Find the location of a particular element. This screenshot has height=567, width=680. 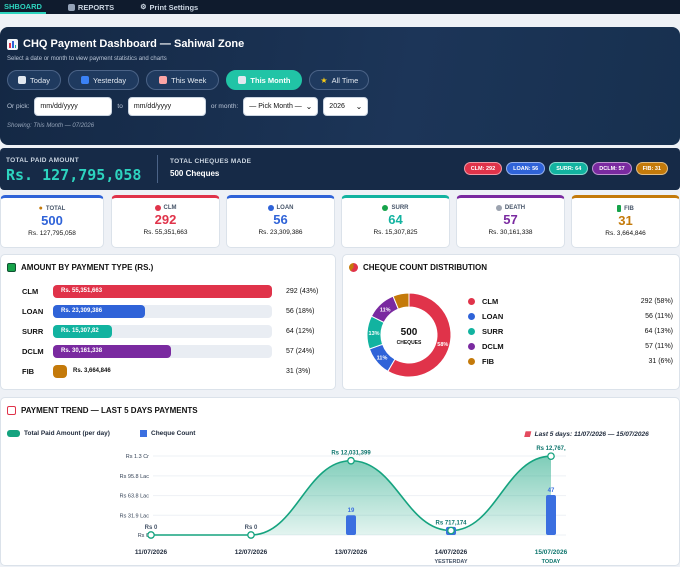

bar-row-dclm: DCLM Rs. 30,161,338 57 (24%) is located at coordinates (168, 351).